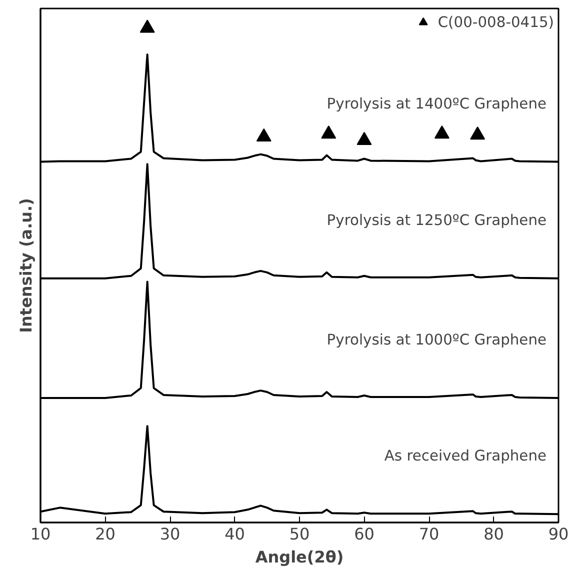 This screenshot has height=569, width=573. Describe the element at coordinates (494, 534) in the screenshot. I see `x-tick-label: 80` at that location.